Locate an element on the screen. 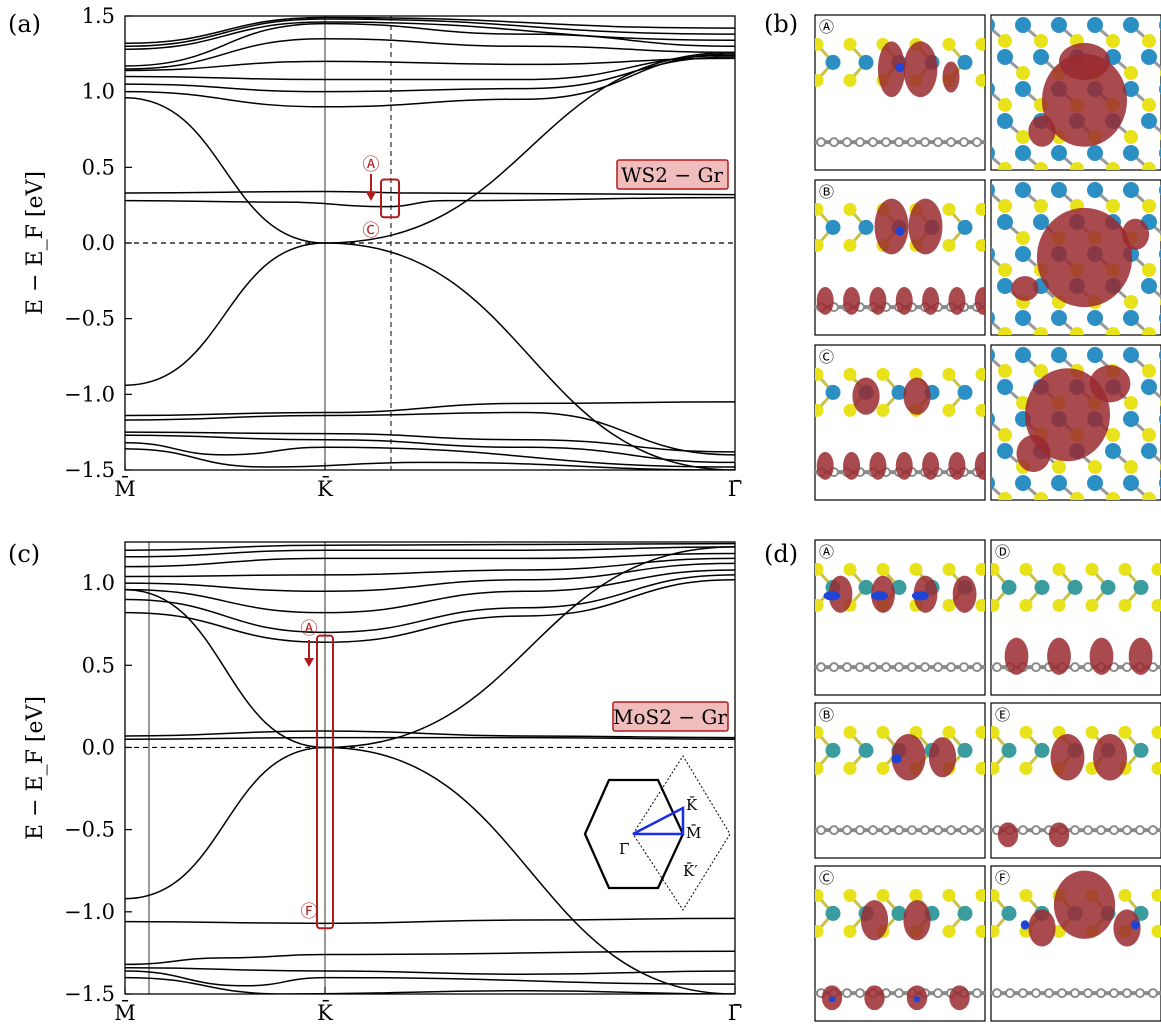 The width and height of the screenshot is (1161, 1028). highlight-box is located at coordinates (325, 782).